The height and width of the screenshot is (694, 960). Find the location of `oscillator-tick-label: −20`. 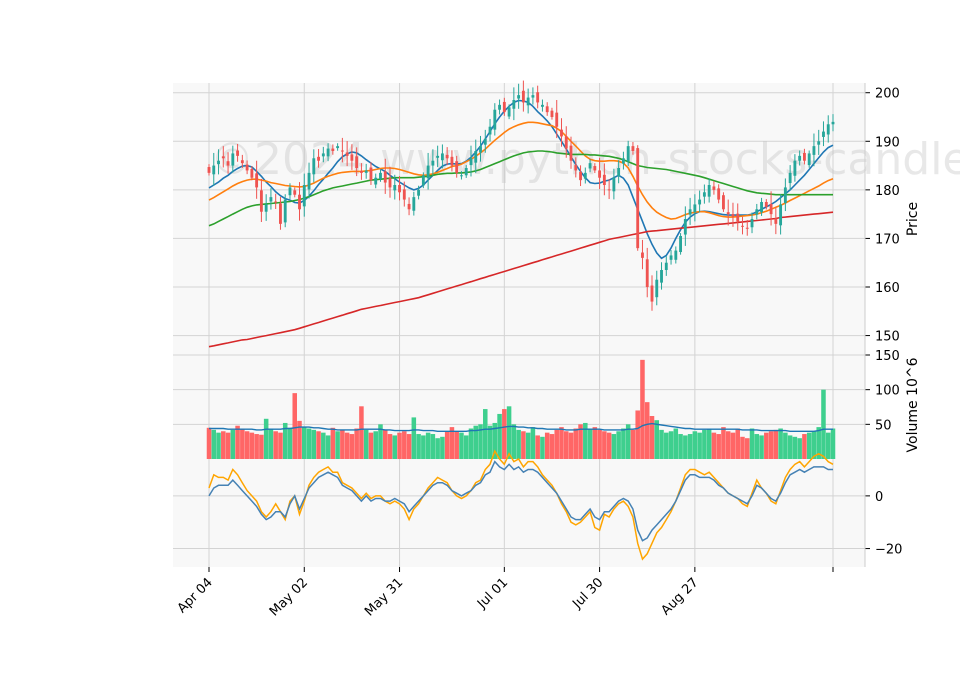

oscillator-tick-label: −20 is located at coordinates (888, 550).